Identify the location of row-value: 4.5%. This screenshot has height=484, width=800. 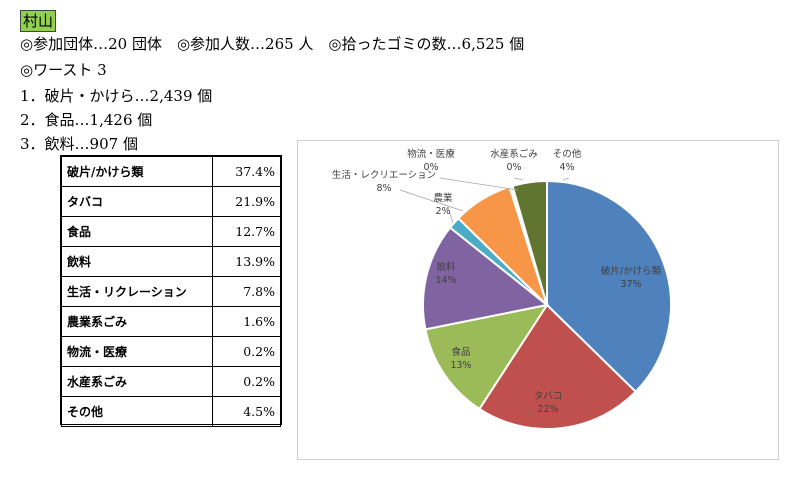
(246, 411).